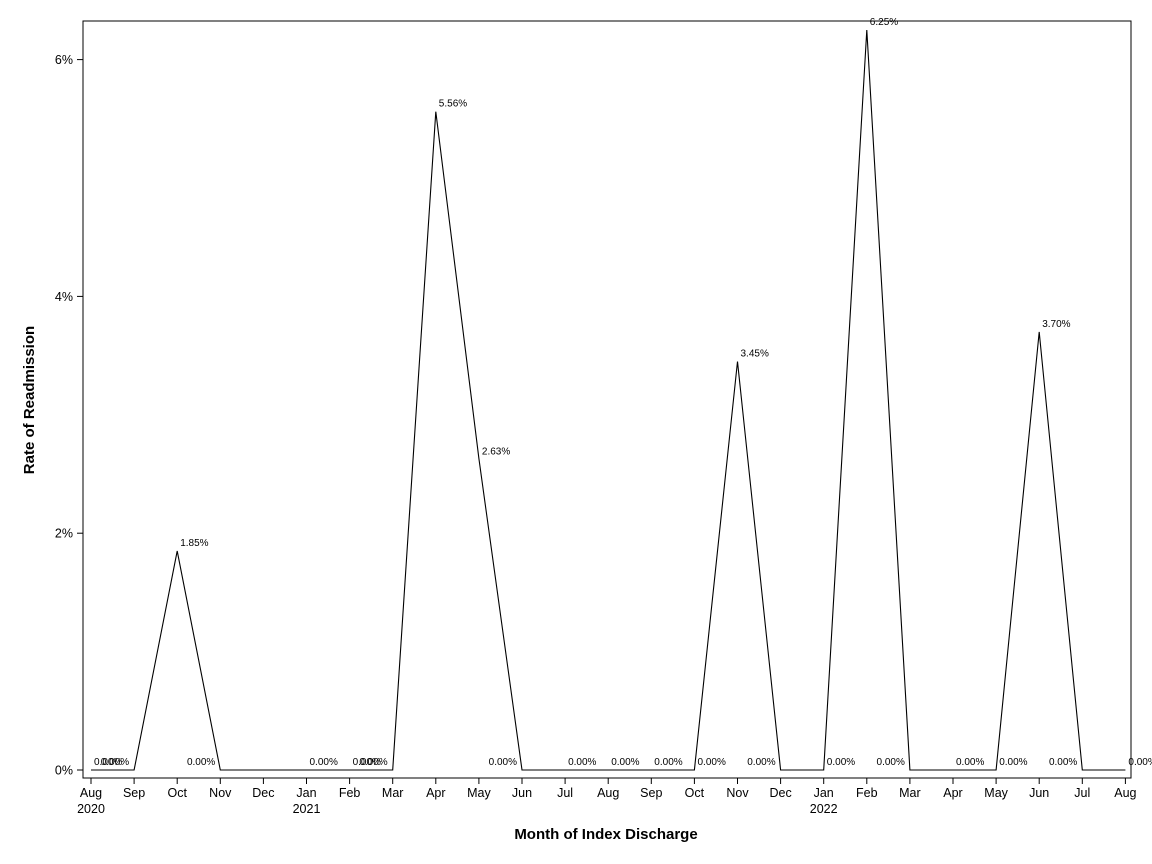 The height and width of the screenshot is (864, 1152). I want to click on x-year-label: 2020, so click(91, 809).